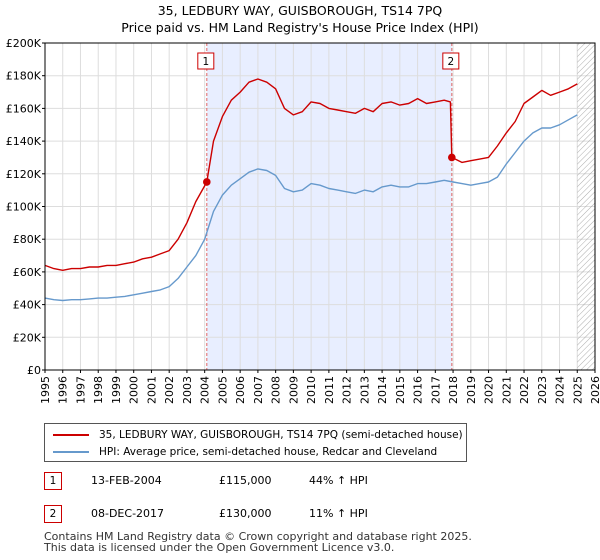 The width and height of the screenshot is (600, 560). What do you see at coordinates (205, 390) in the screenshot?
I see `x-tick-label: 2004` at bounding box center [205, 390].